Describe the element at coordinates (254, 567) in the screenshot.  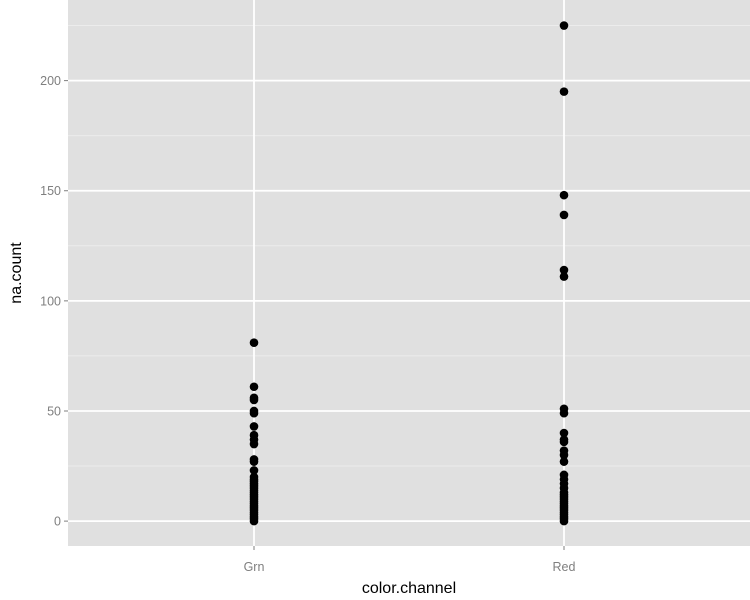
I see `x-tick-label: Grn` at that location.